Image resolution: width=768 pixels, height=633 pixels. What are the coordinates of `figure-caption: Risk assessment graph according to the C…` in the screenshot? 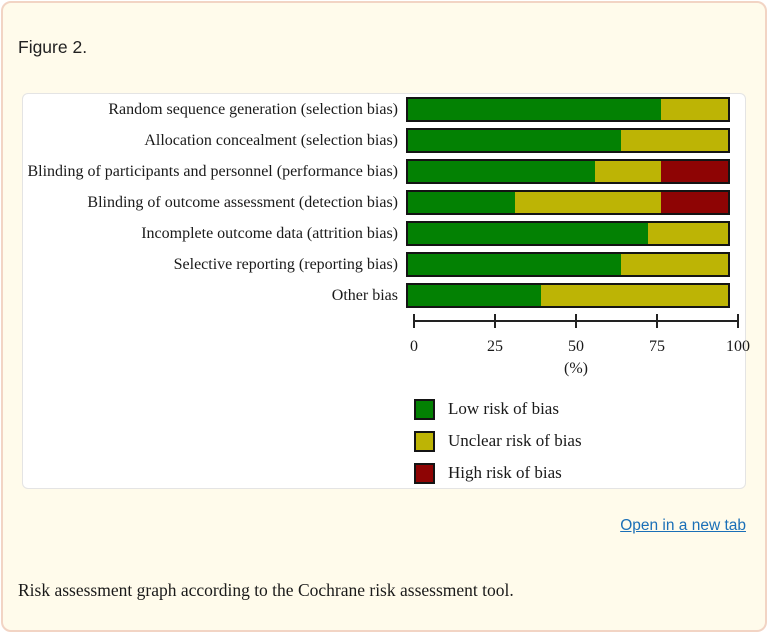 It's located at (266, 590).